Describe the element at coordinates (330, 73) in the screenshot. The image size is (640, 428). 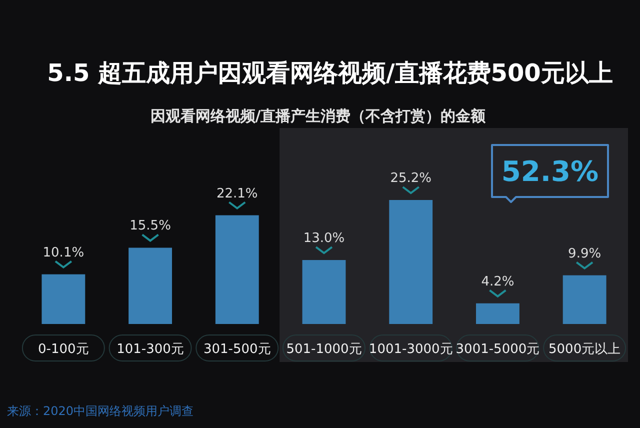
I see `title: 5.5 超五成用户因观看网络视频/直播花费500元以上` at that location.